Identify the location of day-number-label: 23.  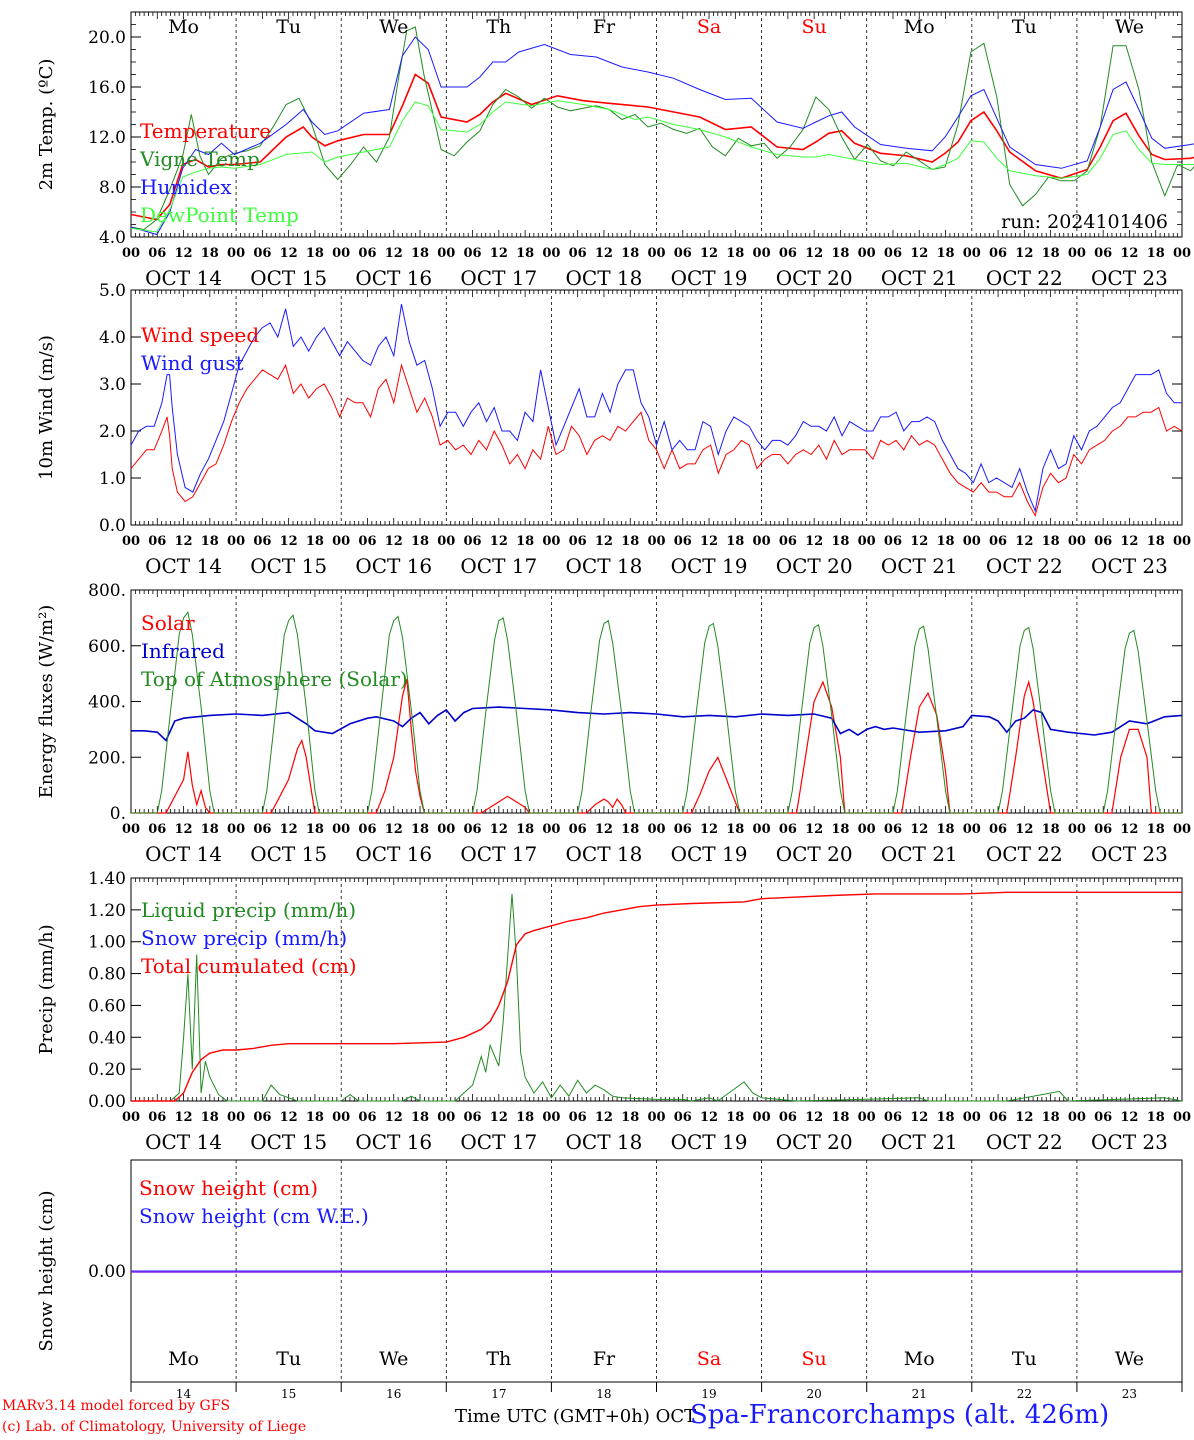
(1129, 1394).